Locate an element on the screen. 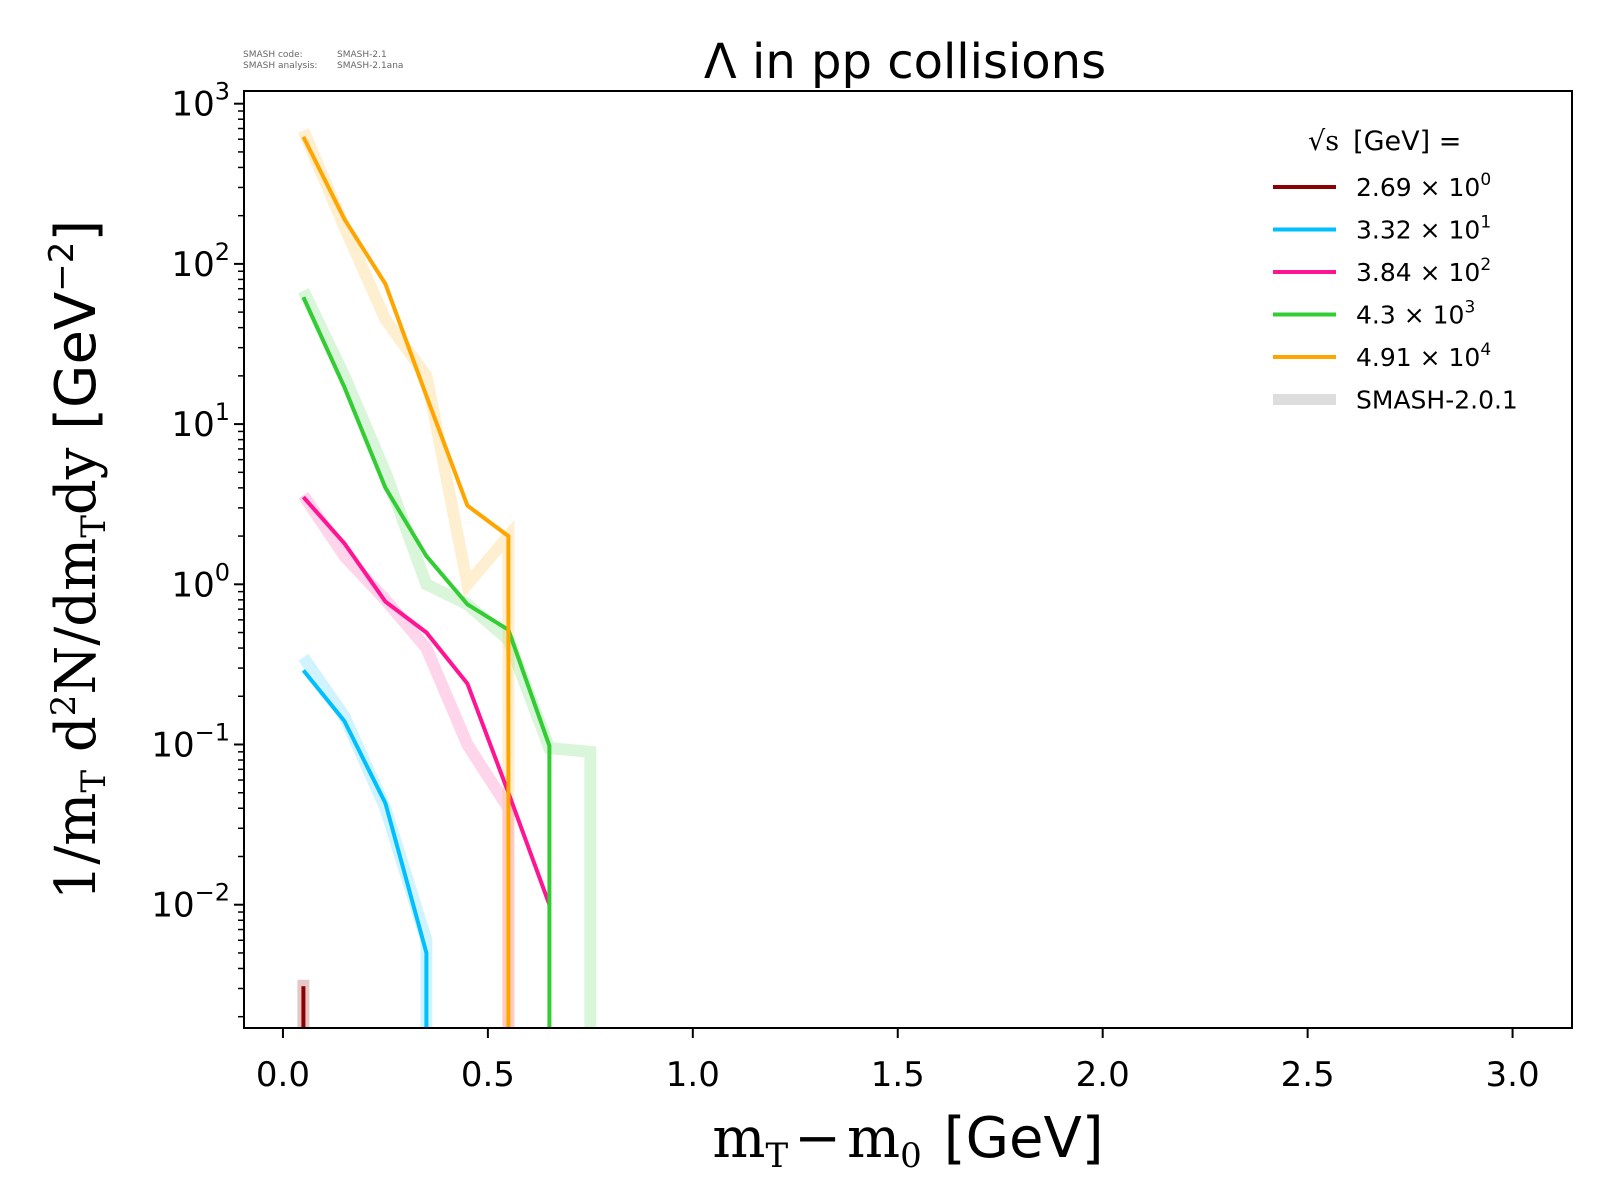 The image size is (1600, 1200). x-tick-label: 1.0 is located at coordinates (693, 1075).